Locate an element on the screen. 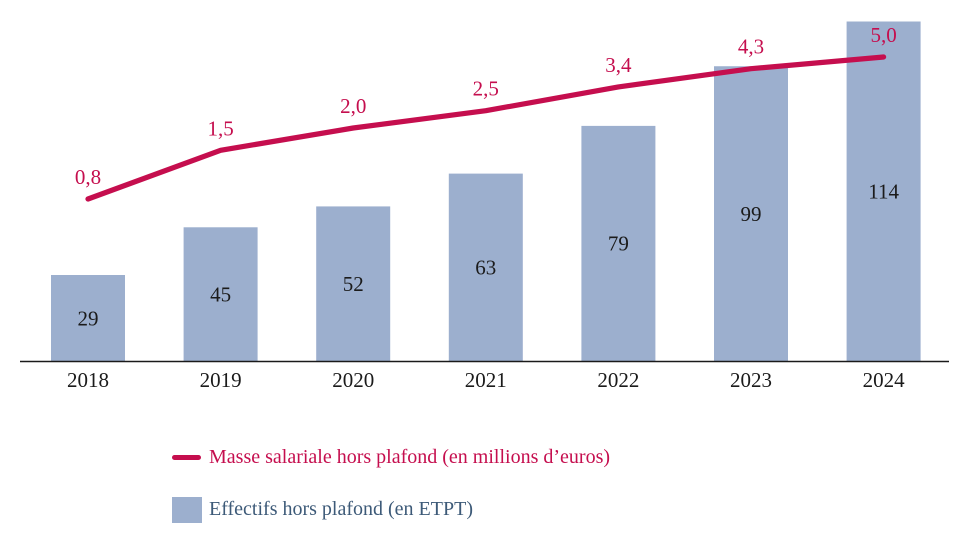 Image resolution: width=974 pixels, height=538 pixels. line-value-2019: 1,5 is located at coordinates (220, 128).